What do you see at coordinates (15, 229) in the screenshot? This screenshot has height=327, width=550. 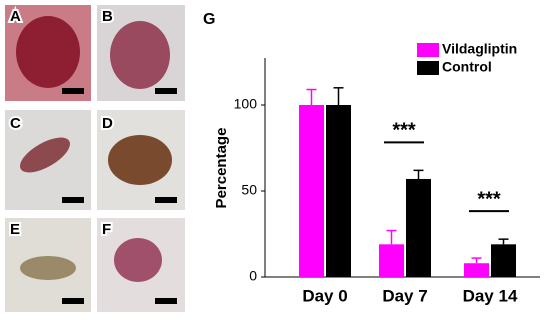 I see `panel-label: E` at bounding box center [15, 229].